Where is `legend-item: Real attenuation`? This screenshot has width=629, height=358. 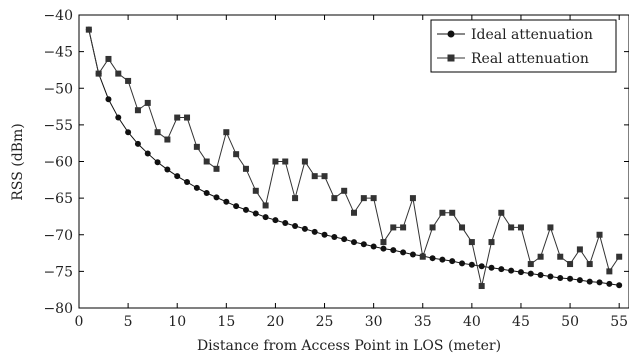
legend-item: Real attenuation is located at coordinates (513, 59).